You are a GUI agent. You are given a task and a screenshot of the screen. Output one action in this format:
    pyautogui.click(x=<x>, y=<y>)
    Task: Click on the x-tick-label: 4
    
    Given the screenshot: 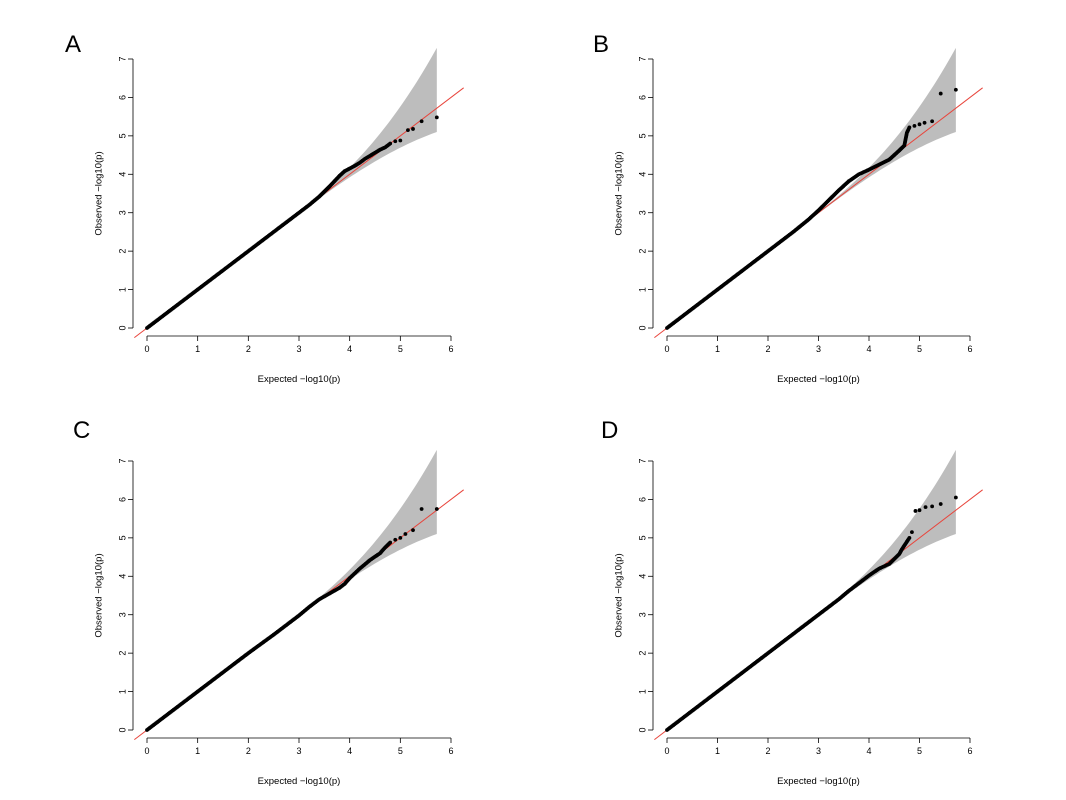 What is the action you would take?
    pyautogui.click(x=349, y=751)
    